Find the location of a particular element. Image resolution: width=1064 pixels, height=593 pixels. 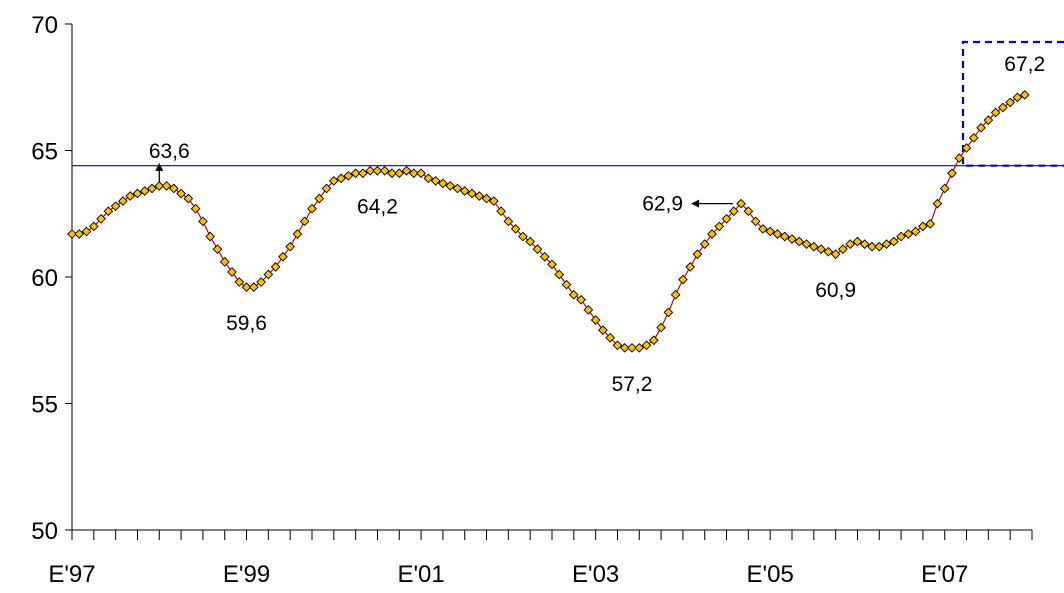

x-tick-label: E'03 is located at coordinates (595, 574).